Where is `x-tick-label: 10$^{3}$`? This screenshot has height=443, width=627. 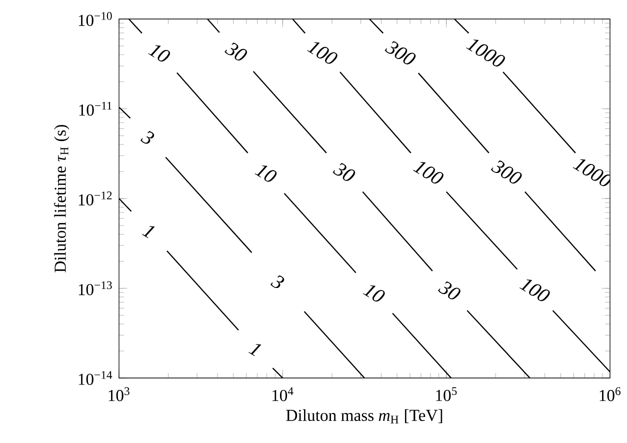
x-tick-label: 10$^{3}$ is located at coordinates (119, 394).